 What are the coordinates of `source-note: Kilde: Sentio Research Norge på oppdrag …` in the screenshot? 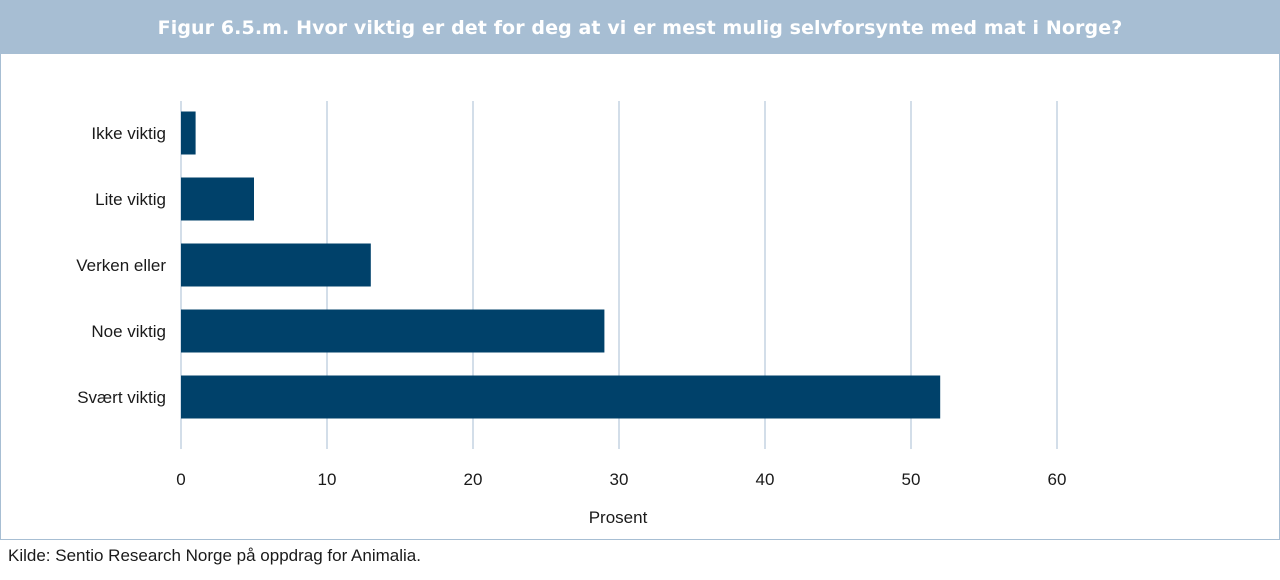 It's located at (214, 555).